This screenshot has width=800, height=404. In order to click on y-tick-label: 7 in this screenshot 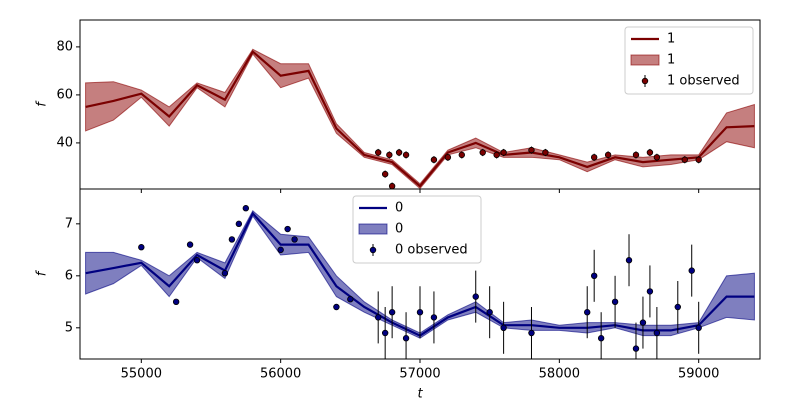, I will do `click(69, 223)`.